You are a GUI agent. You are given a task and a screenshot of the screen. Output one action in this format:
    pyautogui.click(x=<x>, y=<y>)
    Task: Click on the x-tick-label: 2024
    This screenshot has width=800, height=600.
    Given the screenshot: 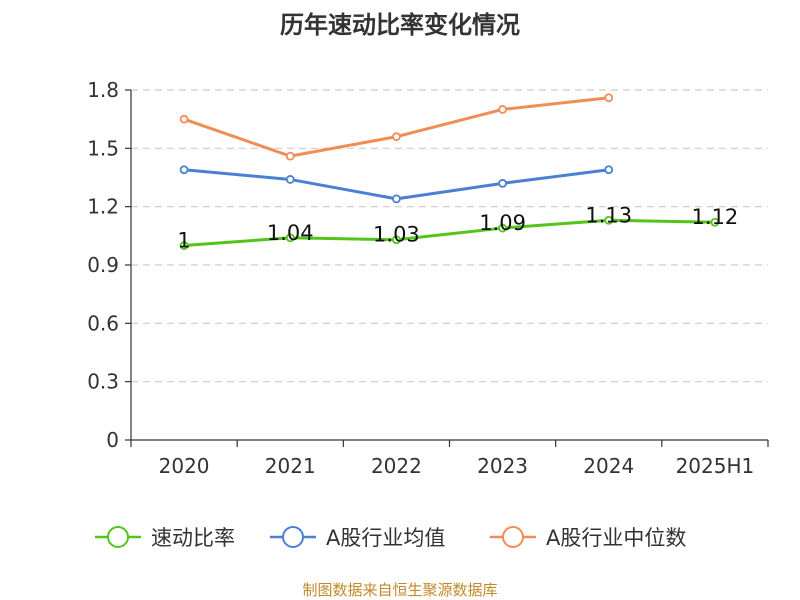 What is the action you would take?
    pyautogui.click(x=608, y=466)
    